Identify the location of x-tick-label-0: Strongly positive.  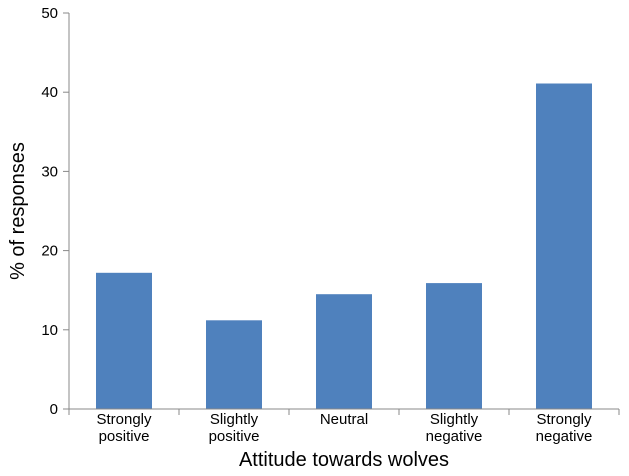
(124, 428).